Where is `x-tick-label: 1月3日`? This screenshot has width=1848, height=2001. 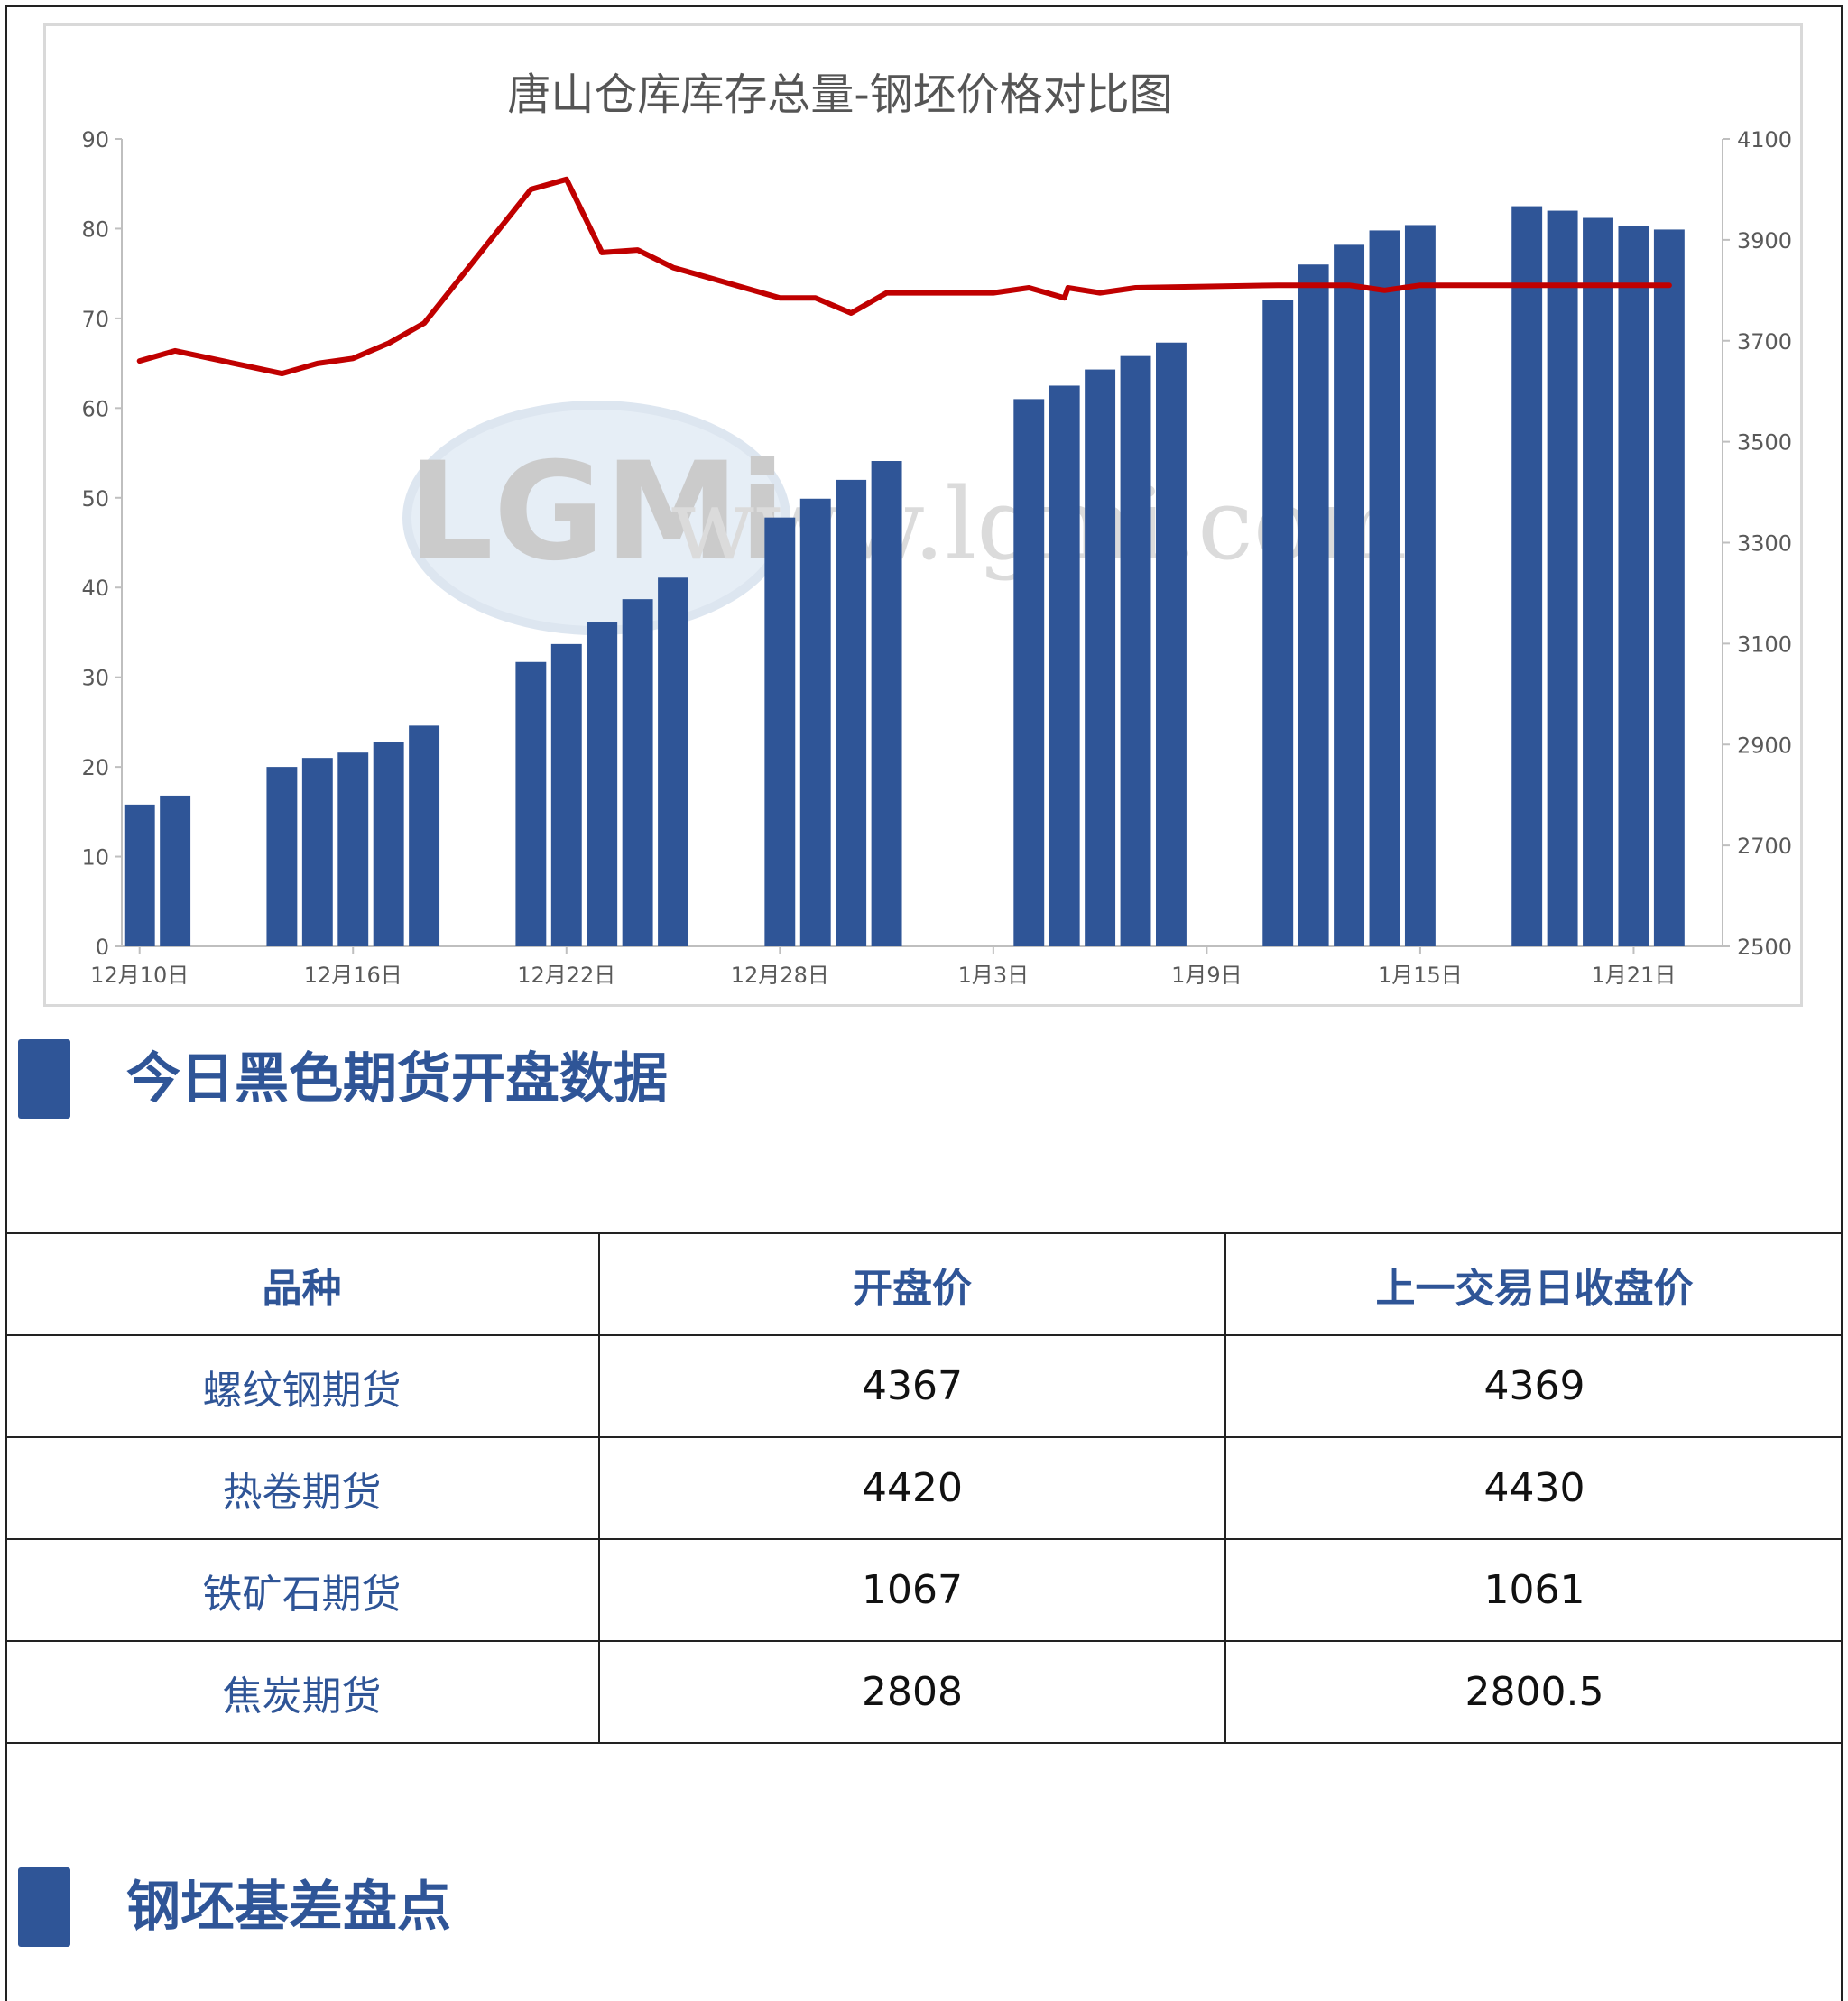
x-tick-label: 1月3日 is located at coordinates (994, 975).